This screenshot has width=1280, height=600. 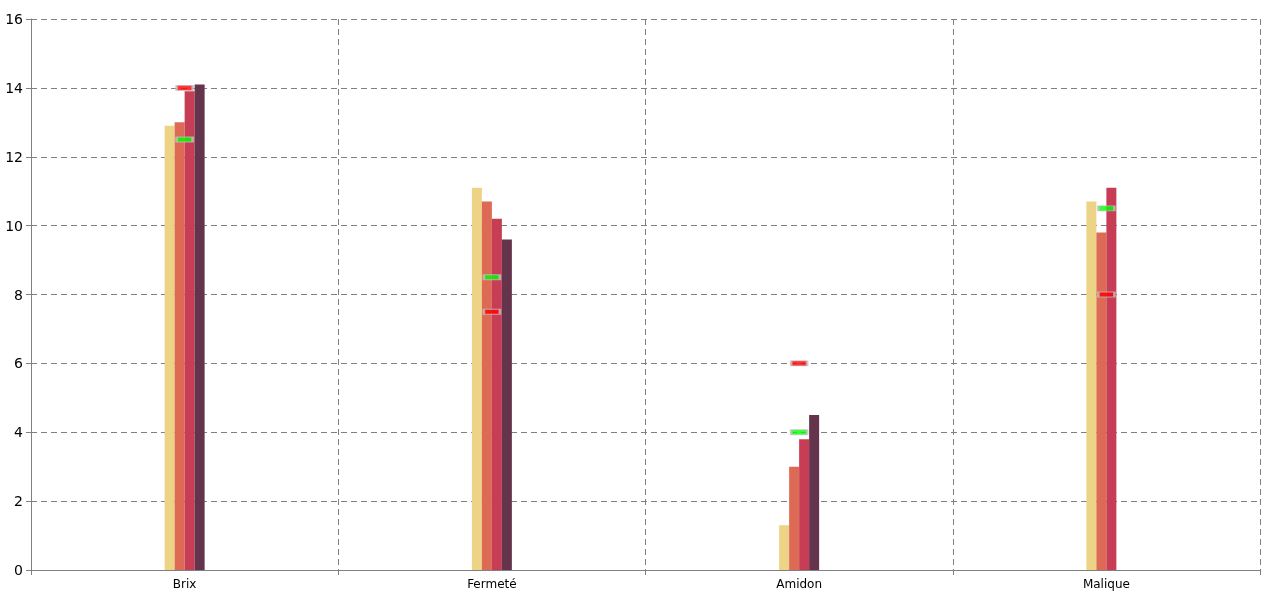 What do you see at coordinates (19, 432) in the screenshot?
I see `y-tick-label: 4` at bounding box center [19, 432].